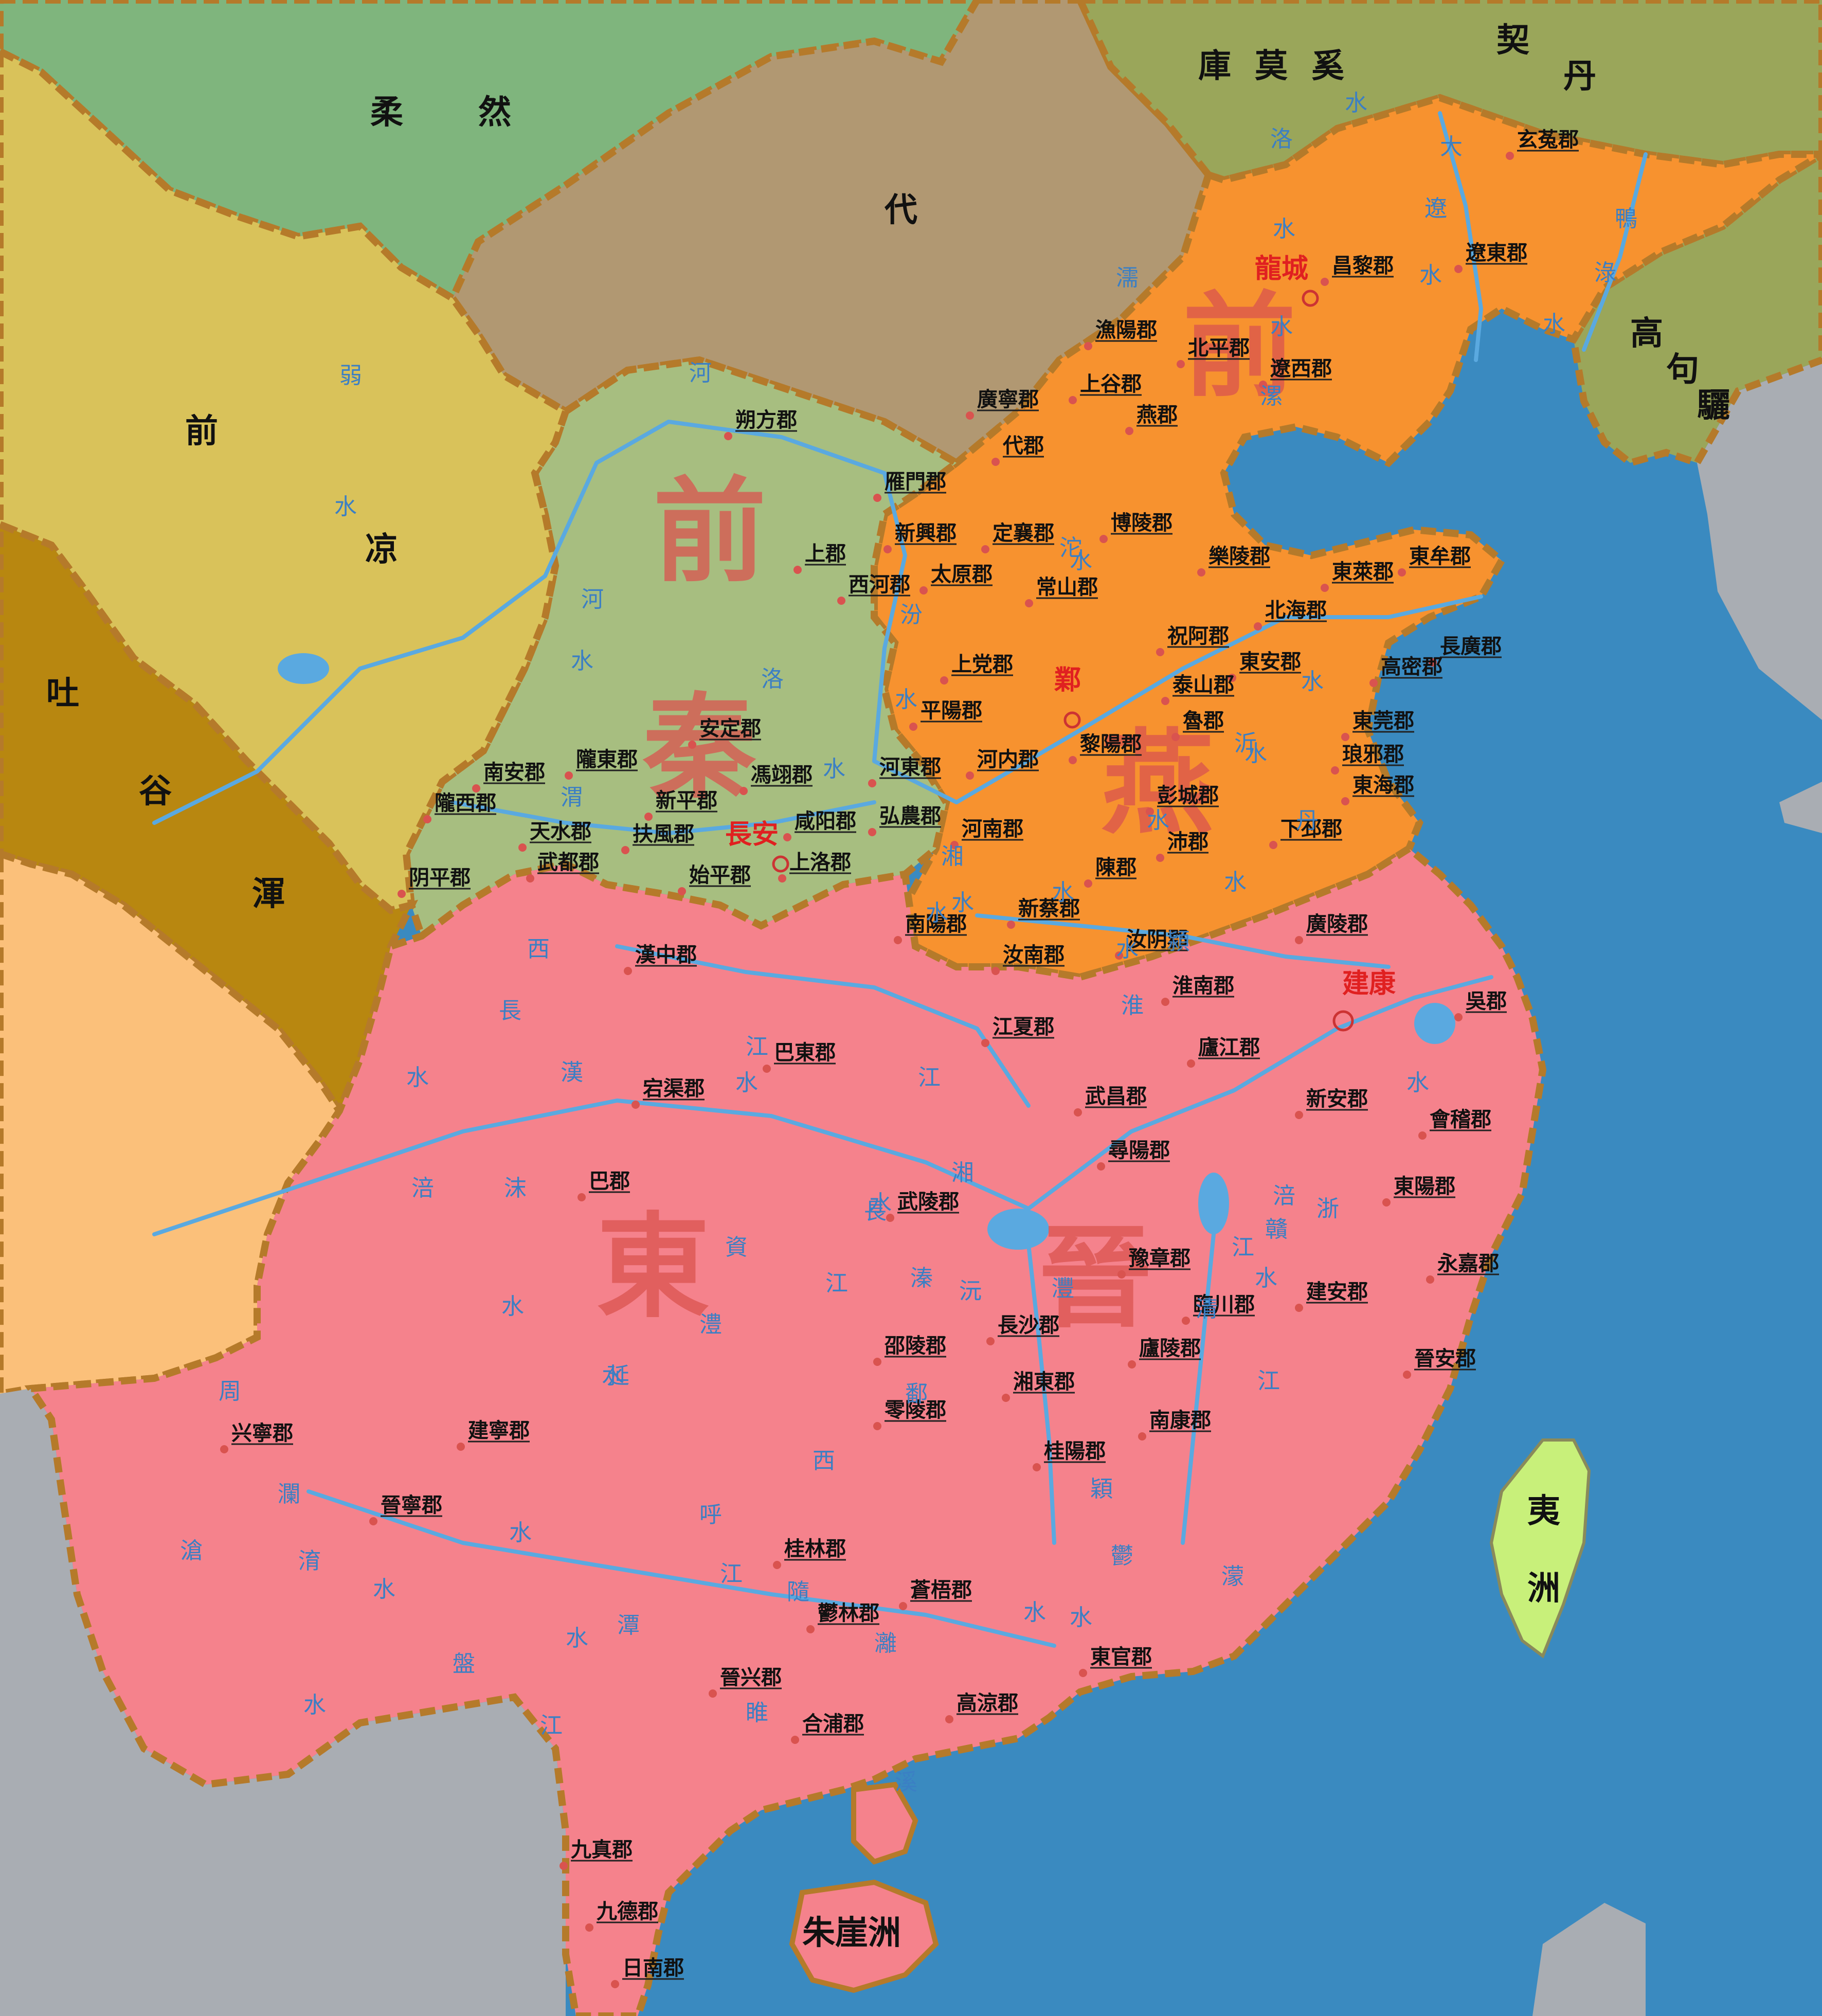 This screenshot has height=2016, width=1822. What do you see at coordinates (1198, 636) in the screenshot?
I see `commandery-name: 祝阿郡` at bounding box center [1198, 636].